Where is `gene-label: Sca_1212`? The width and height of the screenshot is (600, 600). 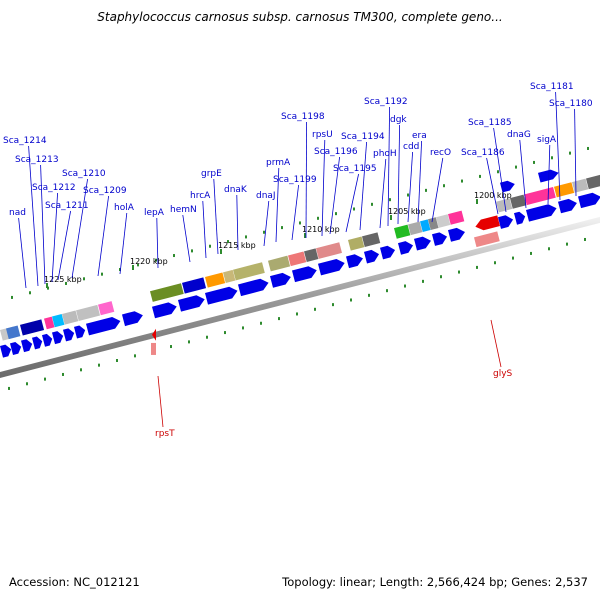
gene-label: Sca_1212 is located at coordinates (54, 188).